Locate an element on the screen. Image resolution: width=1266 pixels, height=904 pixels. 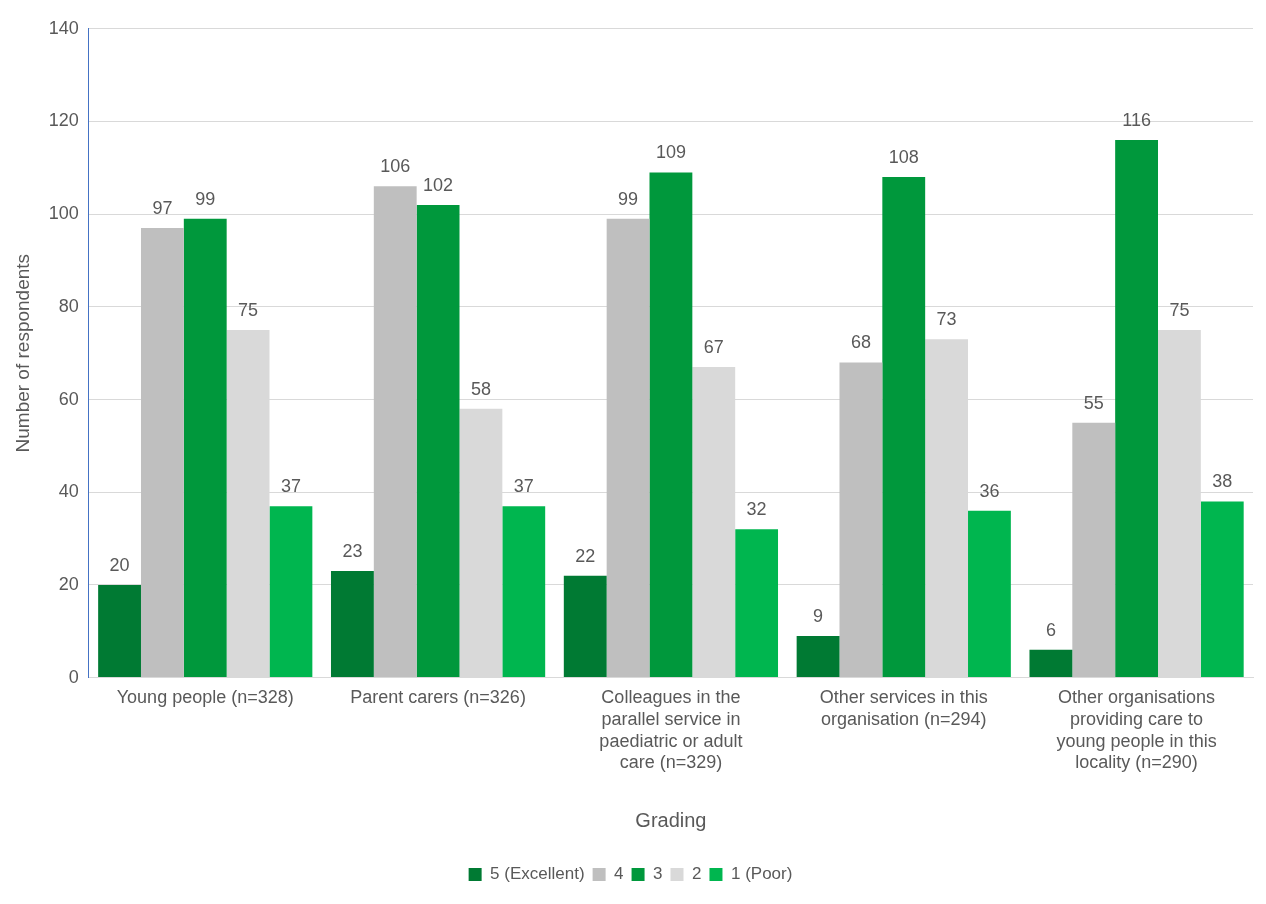
y-tick-label: 40 is located at coordinates (68, 491).